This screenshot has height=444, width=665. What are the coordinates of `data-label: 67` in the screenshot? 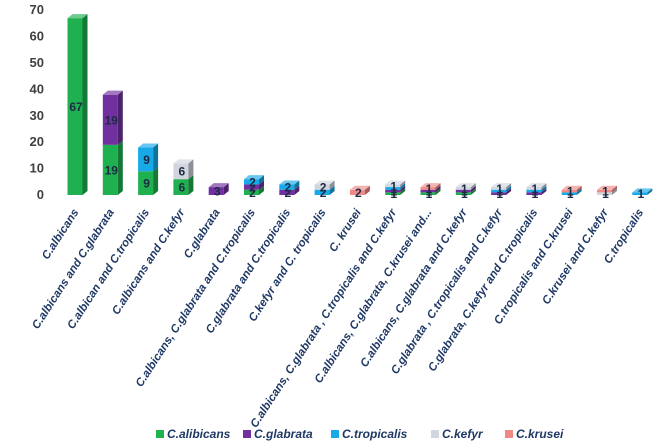 It's located at (76, 107).